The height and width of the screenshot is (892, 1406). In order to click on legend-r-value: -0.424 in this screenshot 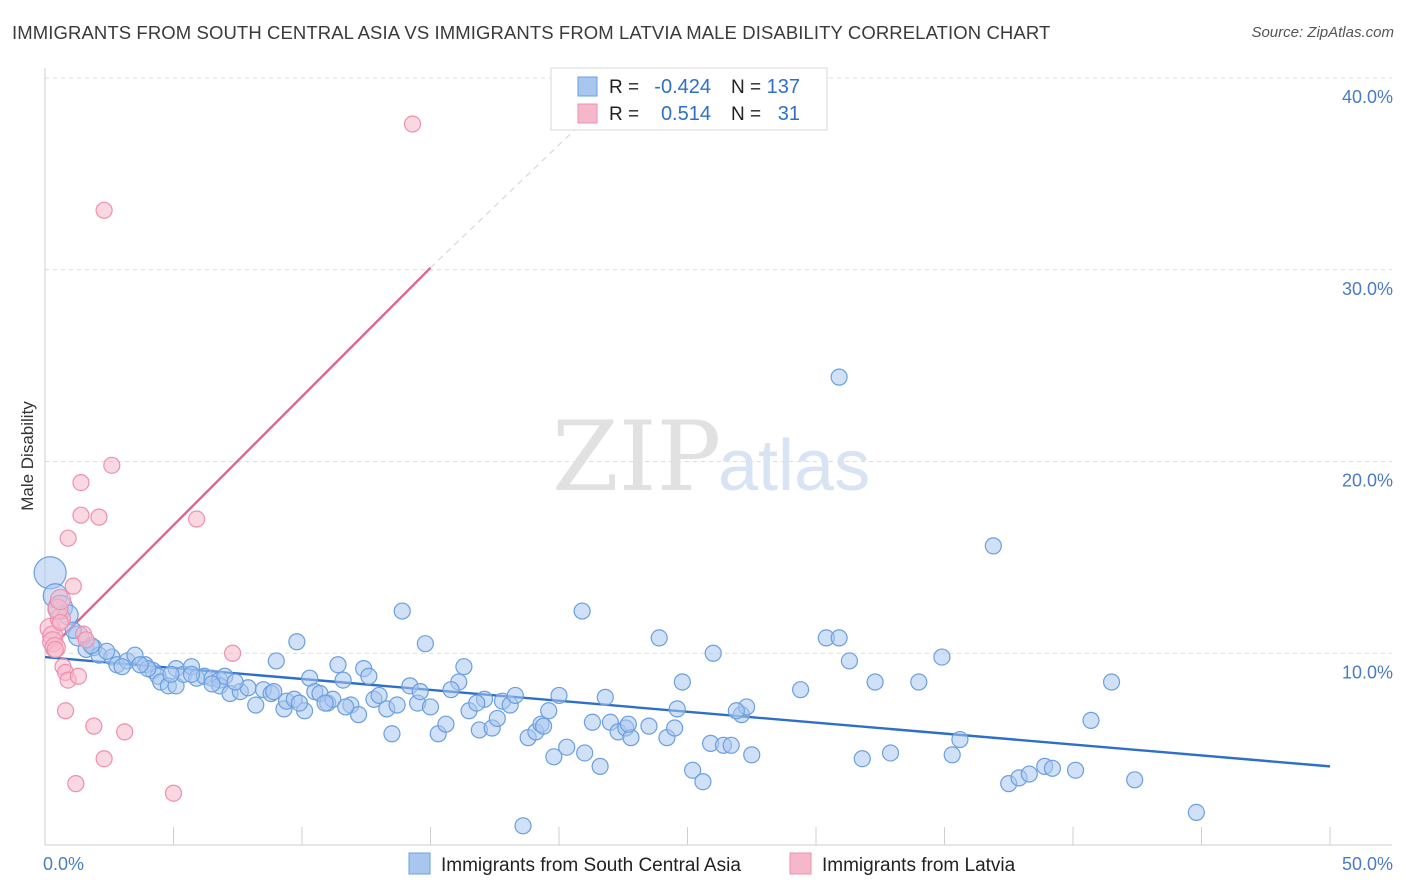, I will do `click(682, 87)`.